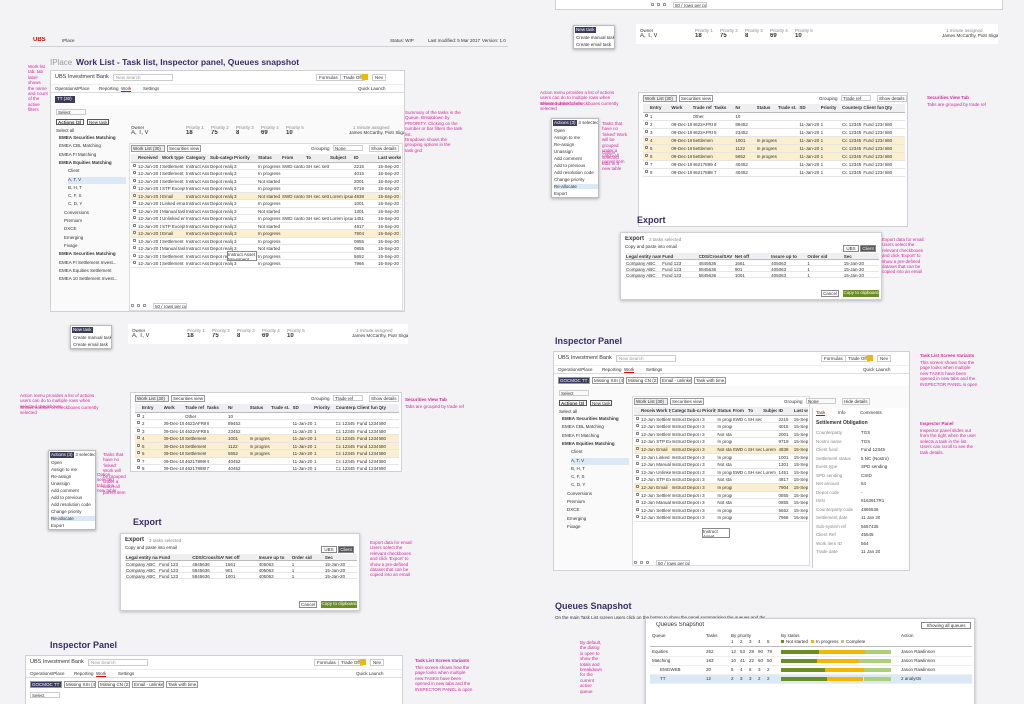 The height and width of the screenshot is (704, 1024). I want to click on tree-item: A, T, V, so click(97, 180).